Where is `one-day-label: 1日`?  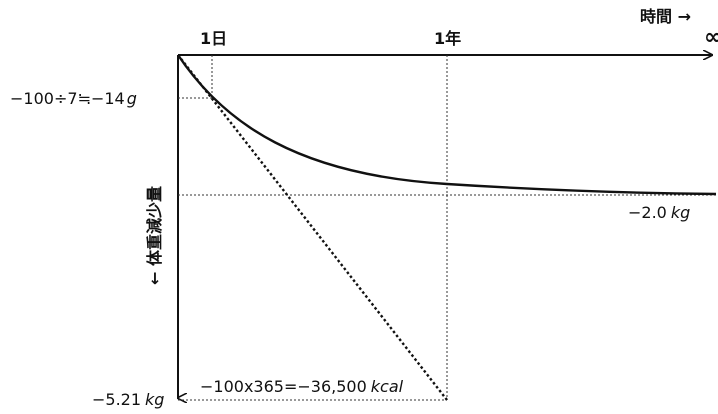 one-day-label: 1日 is located at coordinates (213, 38).